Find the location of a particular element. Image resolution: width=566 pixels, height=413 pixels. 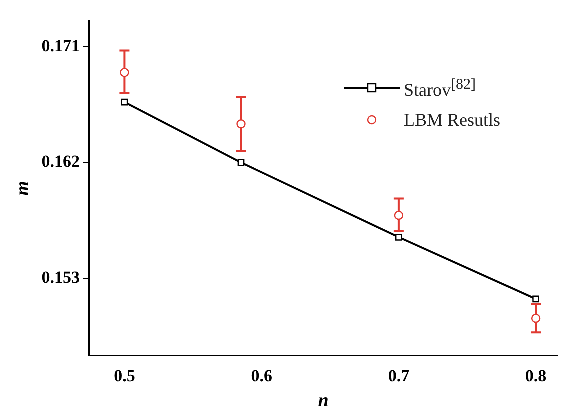

legend-label: LBM Resutls is located at coordinates (452, 120).